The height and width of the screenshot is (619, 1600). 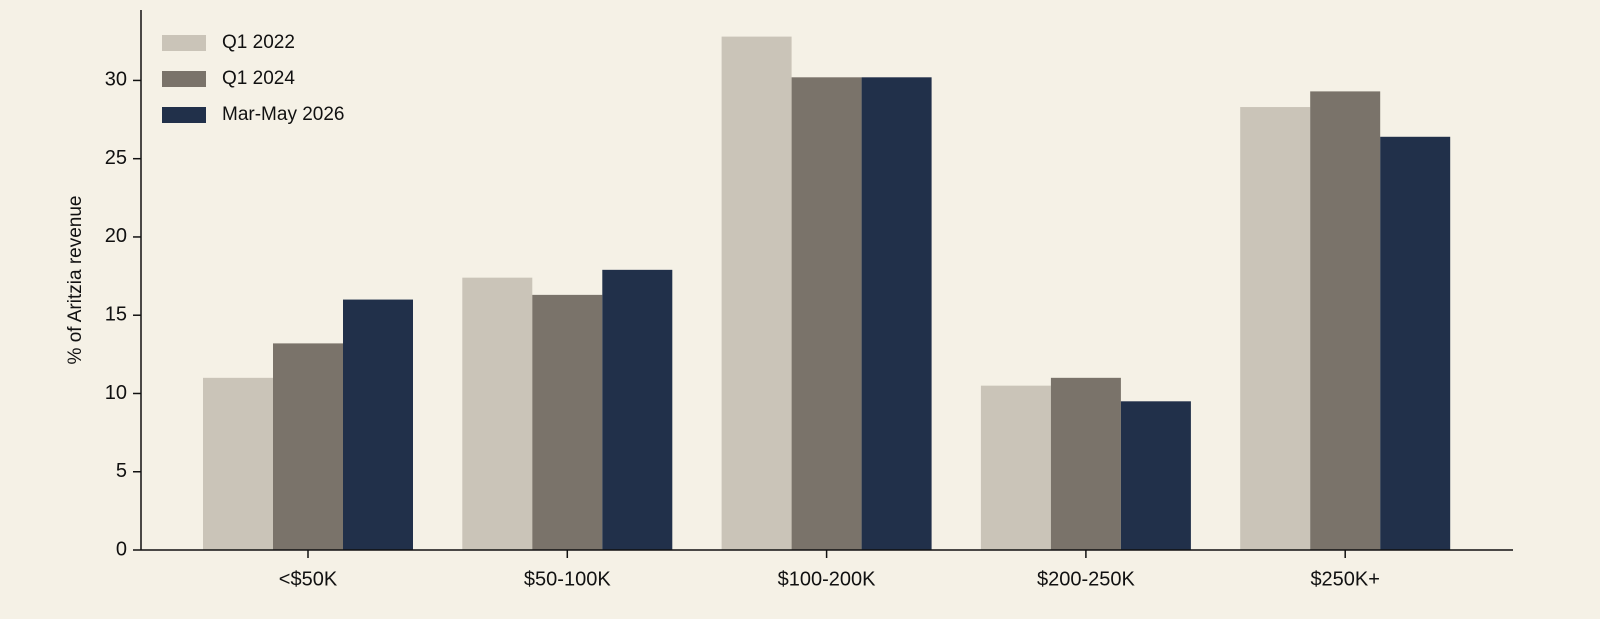 I want to click on x-tick-label: $50-100K, so click(x=567, y=579).